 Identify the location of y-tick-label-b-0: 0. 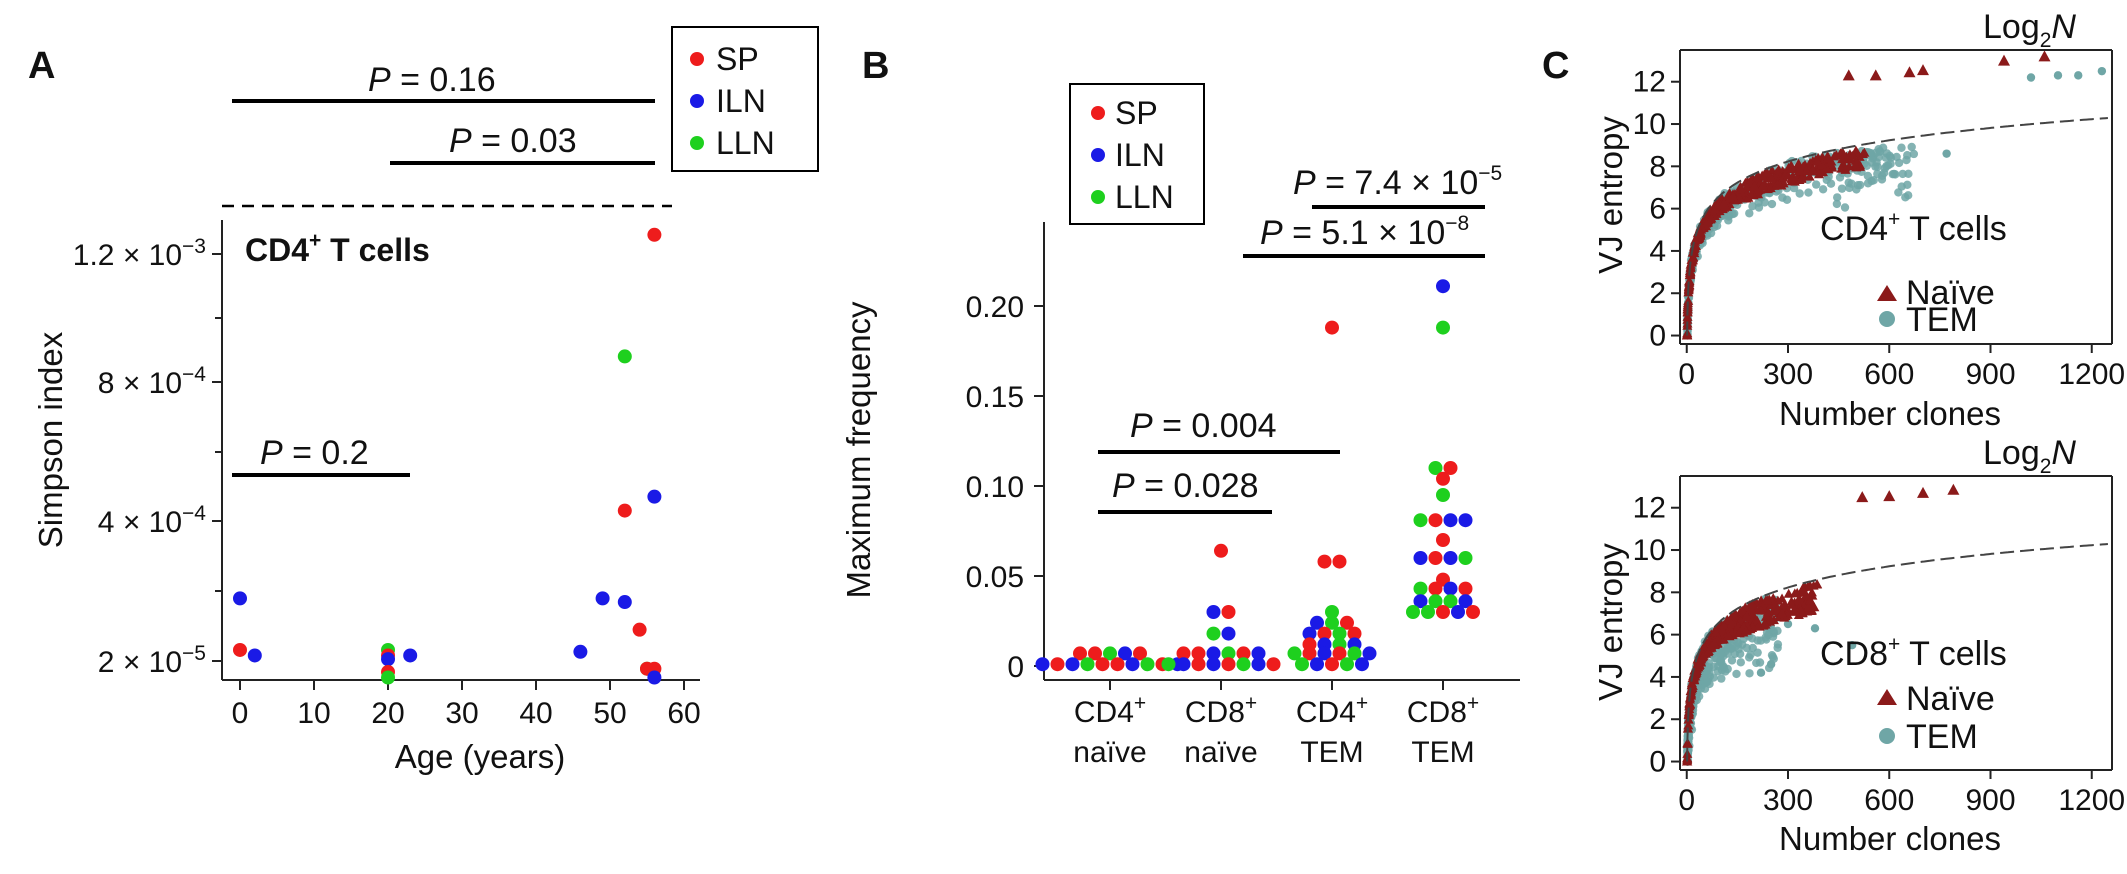
(1015, 667).